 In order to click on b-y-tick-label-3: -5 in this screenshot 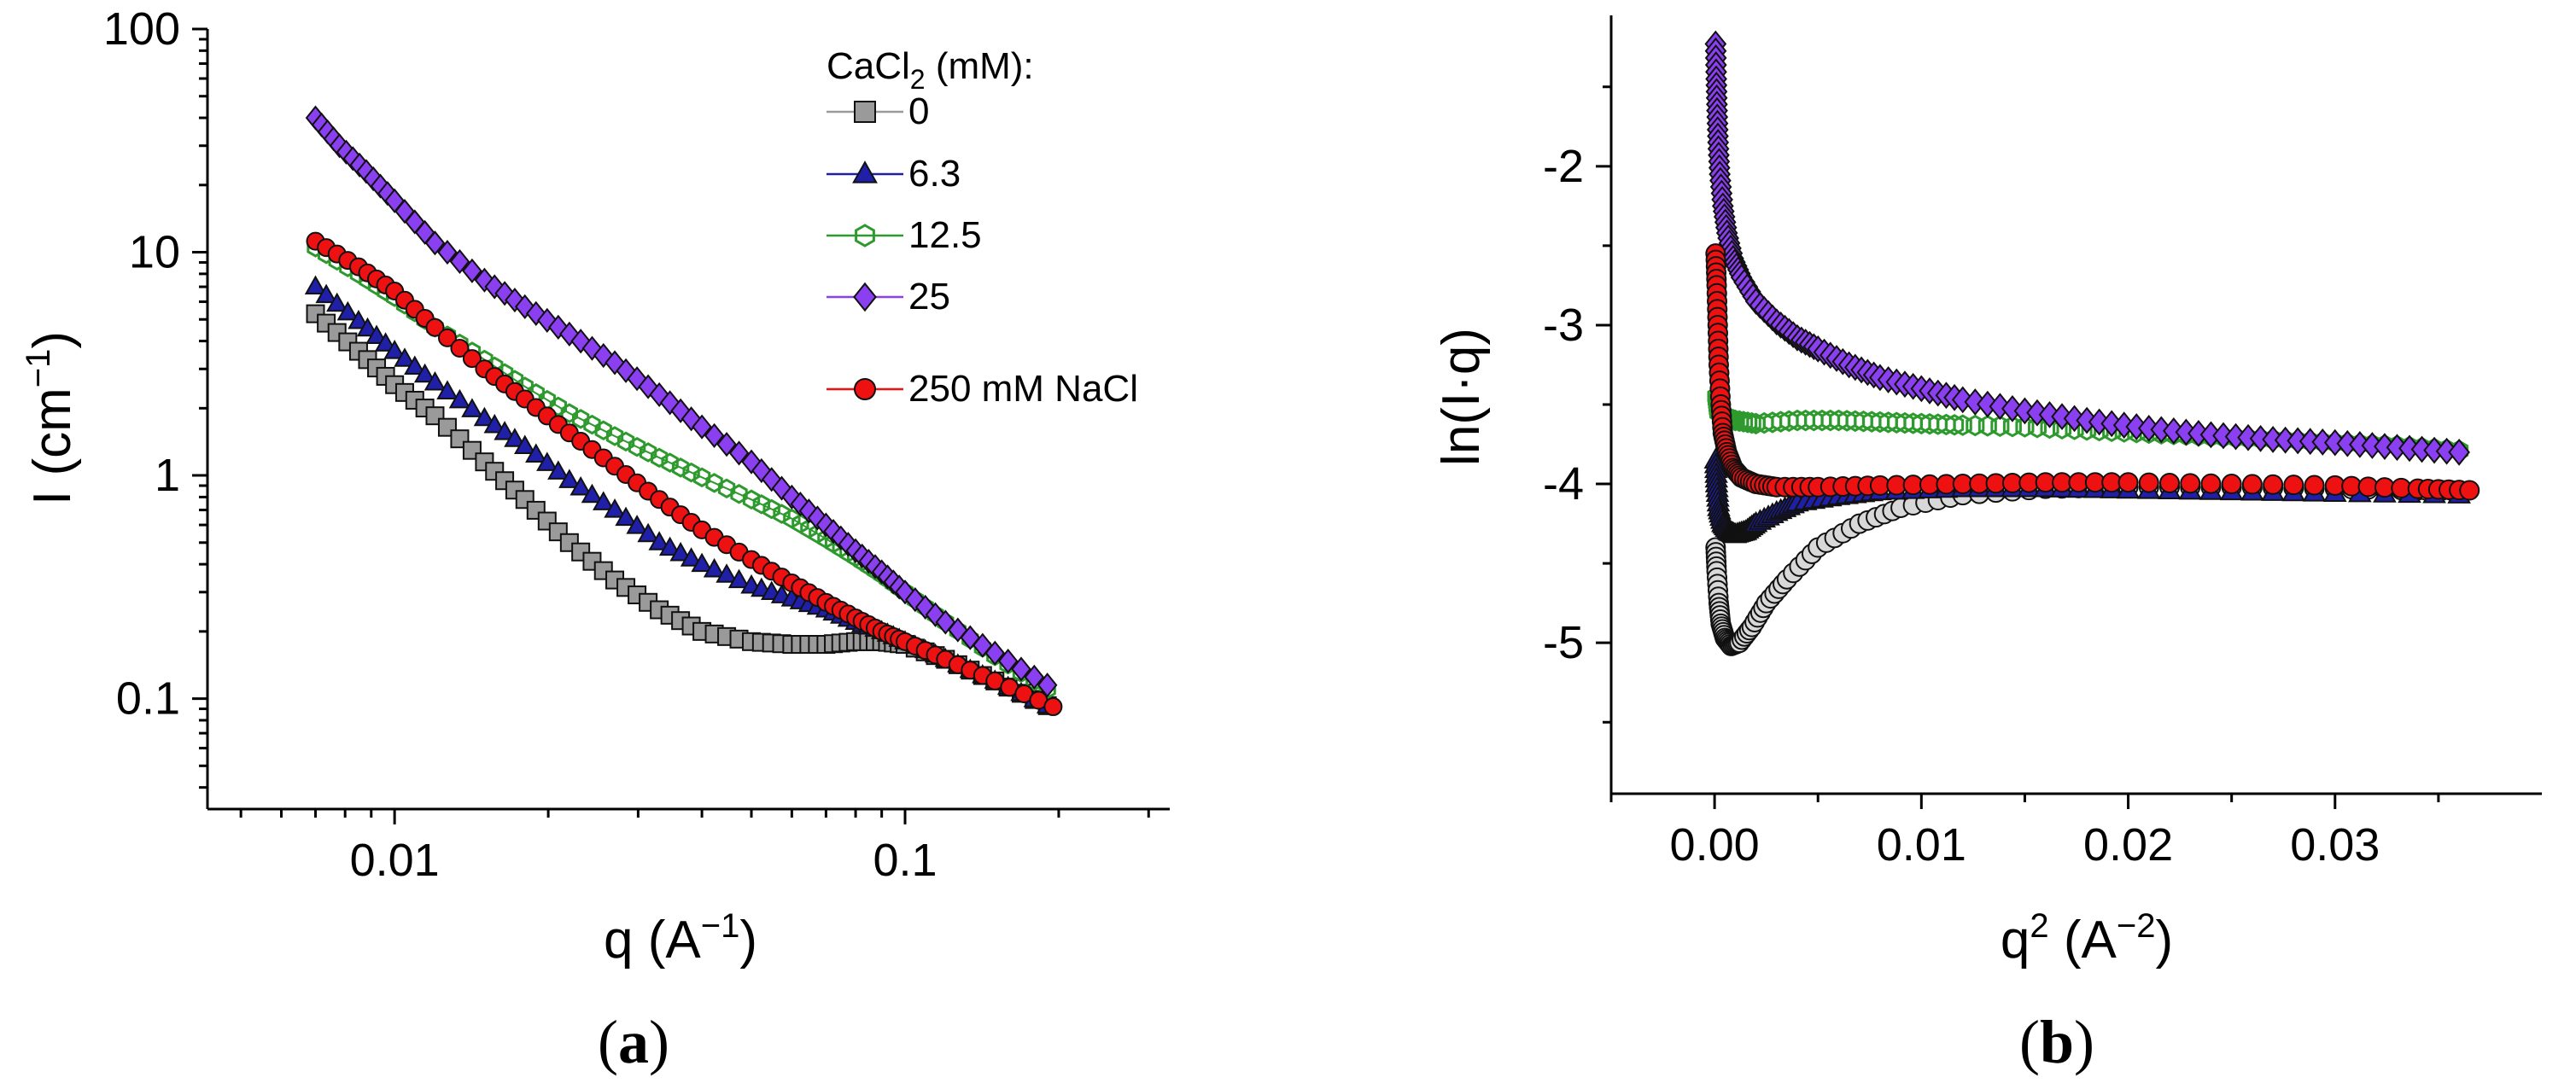, I will do `click(1563, 642)`.